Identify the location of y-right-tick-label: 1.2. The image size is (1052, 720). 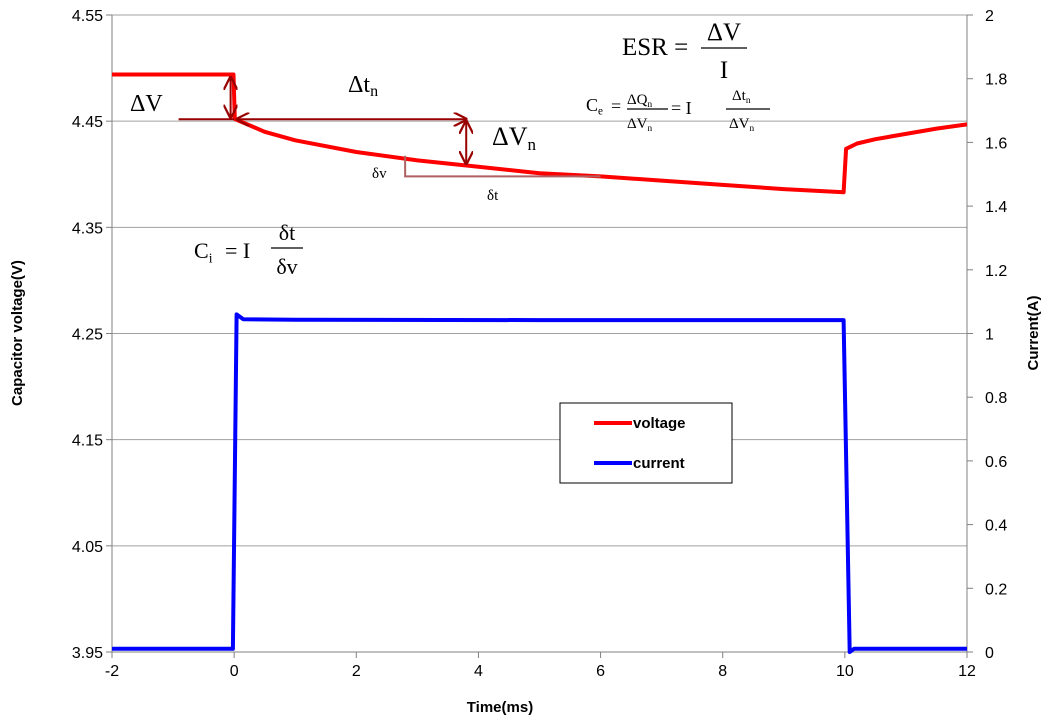
(996, 271).